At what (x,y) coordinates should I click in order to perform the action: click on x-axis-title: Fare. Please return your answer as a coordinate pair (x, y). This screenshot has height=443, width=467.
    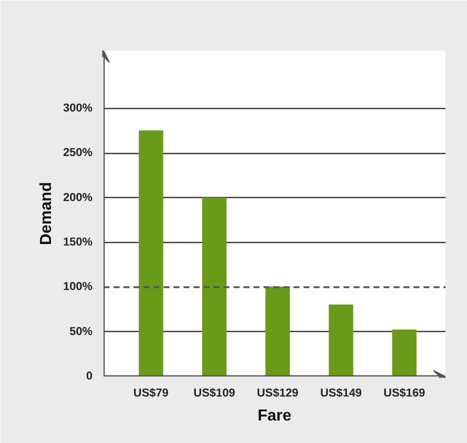
    Looking at the image, I should click on (275, 416).